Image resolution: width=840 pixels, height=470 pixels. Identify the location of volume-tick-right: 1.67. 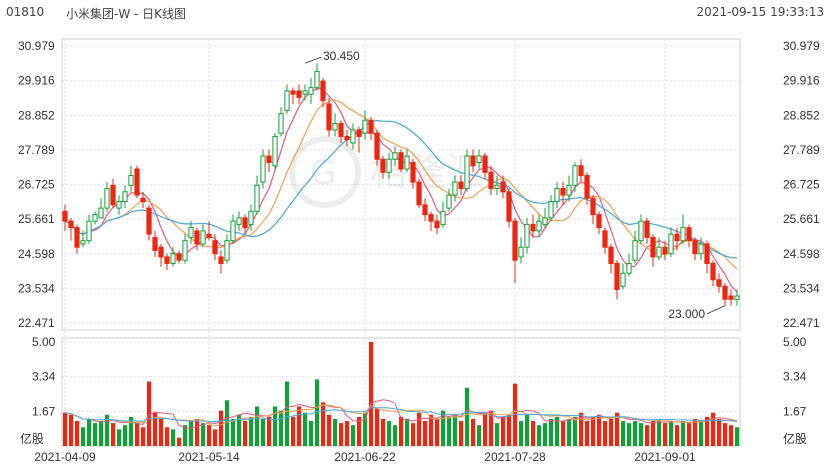
(795, 411).